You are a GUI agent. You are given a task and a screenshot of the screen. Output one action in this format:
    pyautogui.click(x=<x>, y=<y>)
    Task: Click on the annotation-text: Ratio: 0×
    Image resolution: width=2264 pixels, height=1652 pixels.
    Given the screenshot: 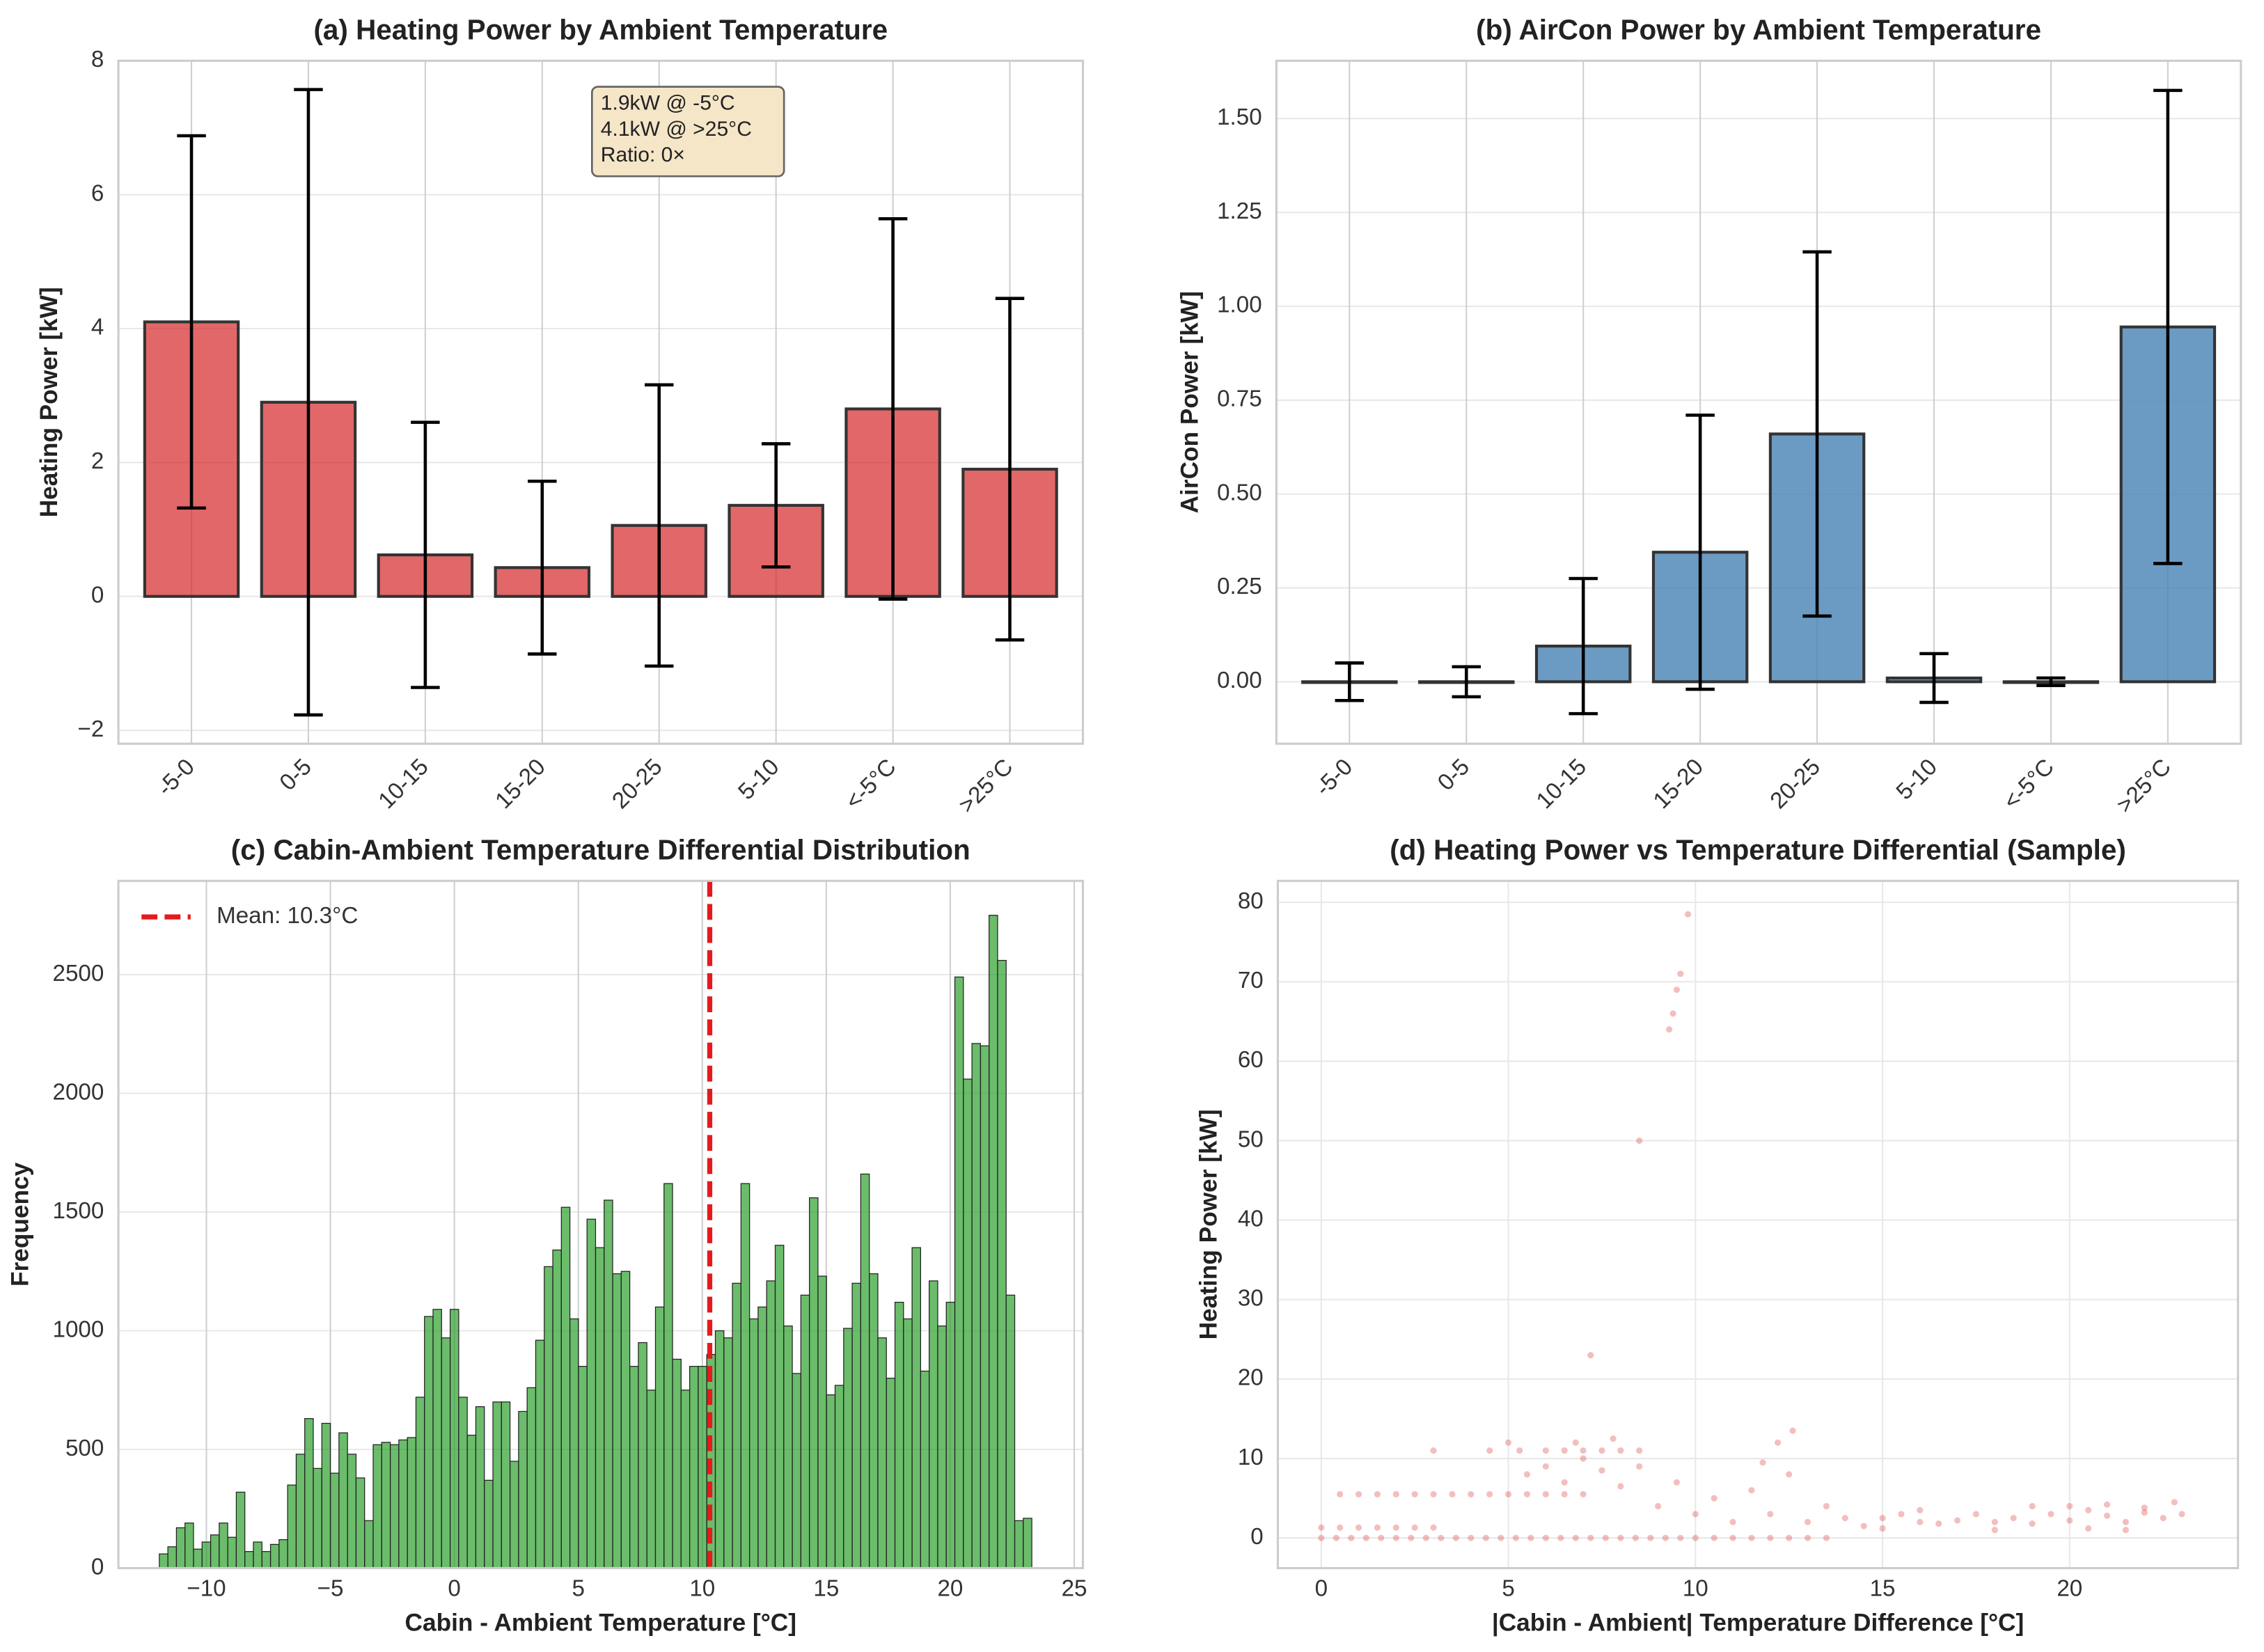 What is the action you would take?
    pyautogui.click(x=643, y=154)
    